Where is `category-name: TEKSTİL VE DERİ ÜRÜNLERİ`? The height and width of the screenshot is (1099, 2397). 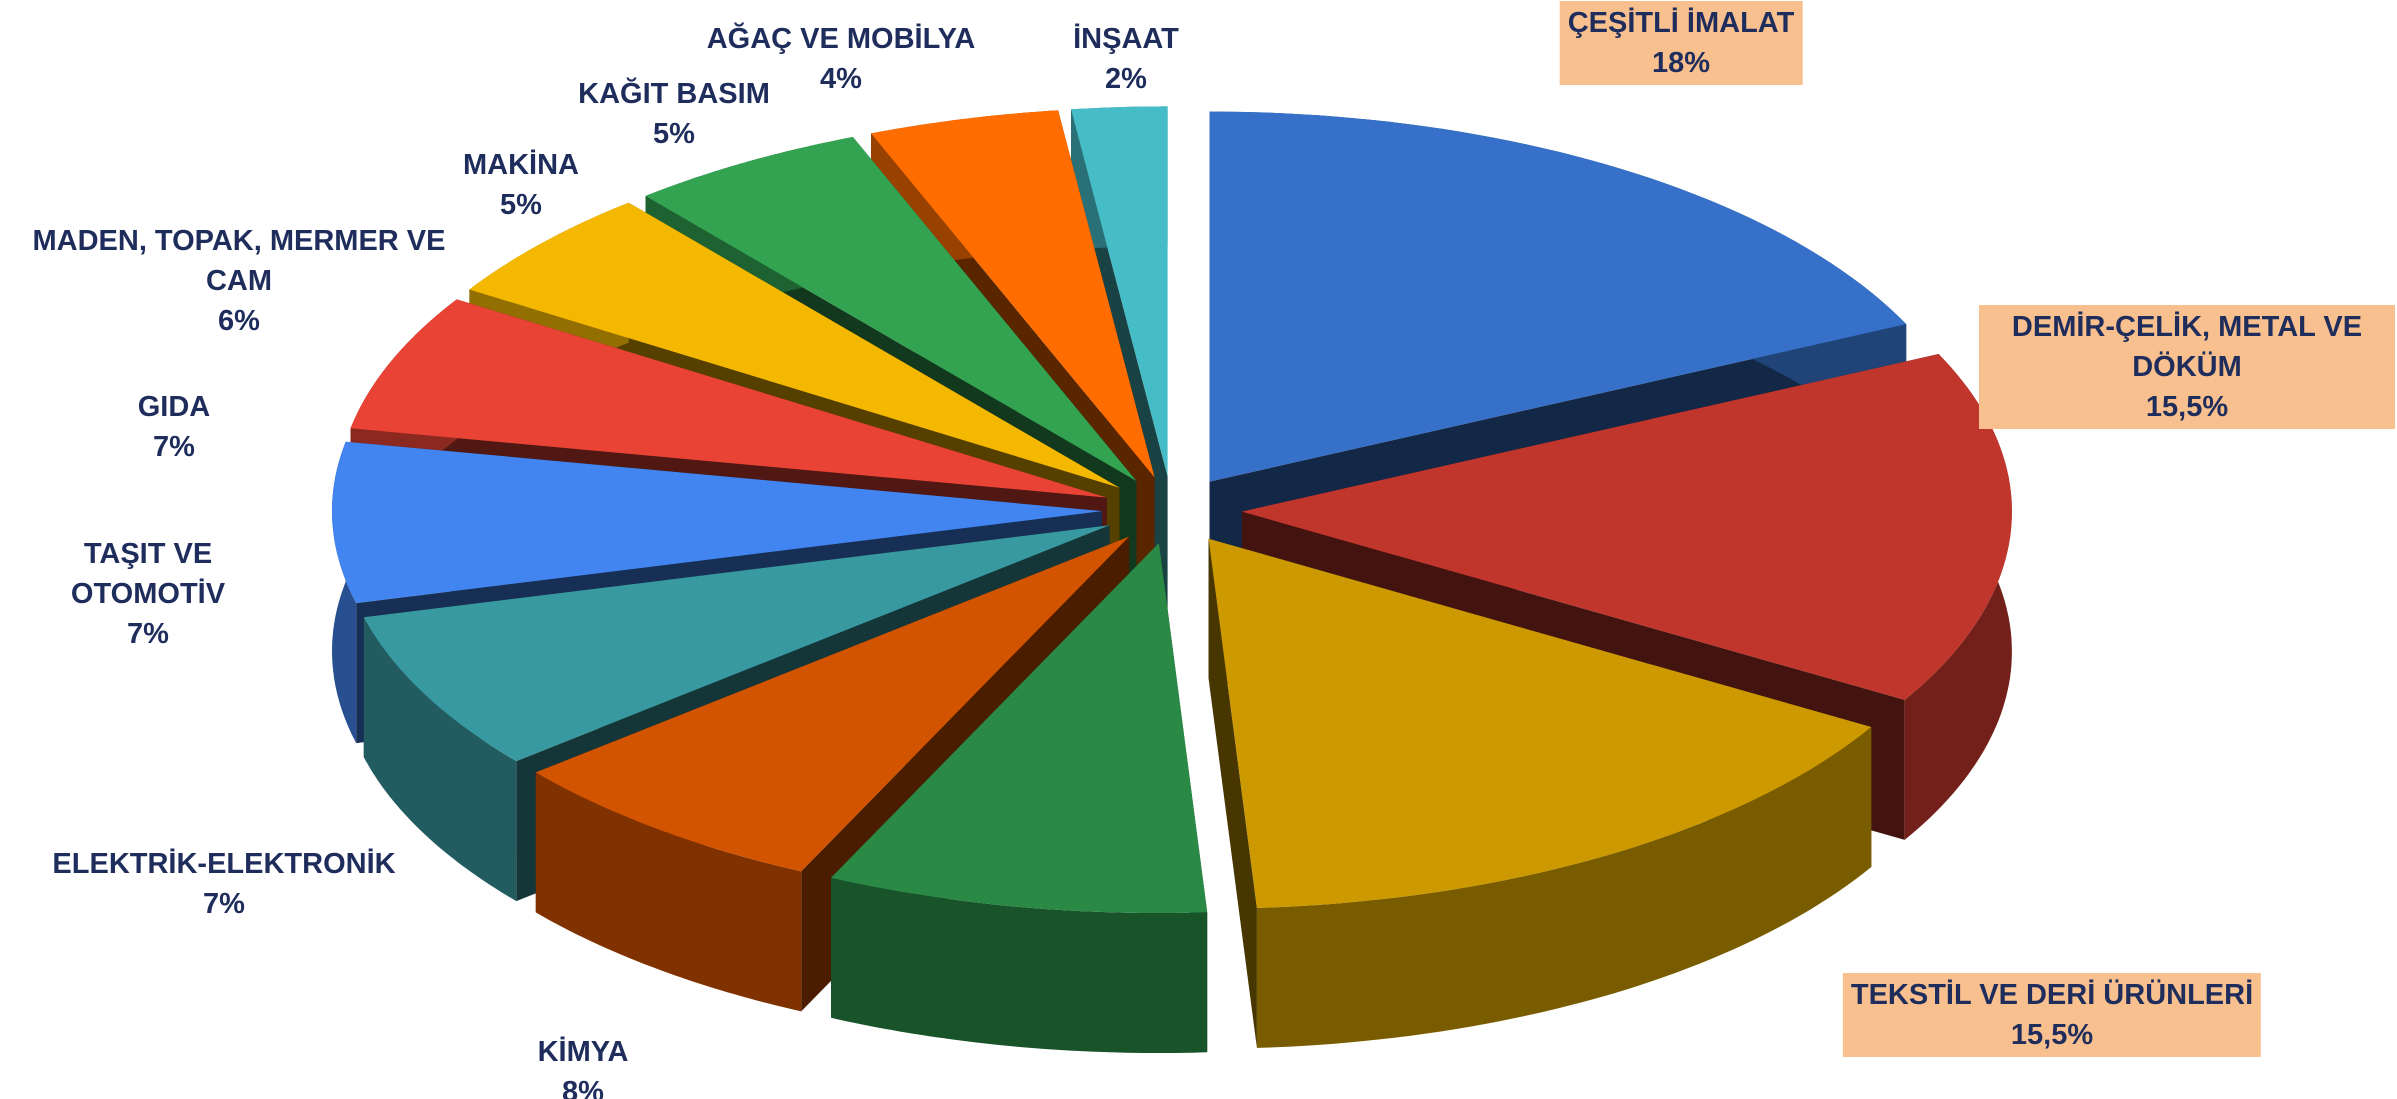 category-name: TEKSTİL VE DERİ ÜRÜNLERİ is located at coordinates (2052, 995).